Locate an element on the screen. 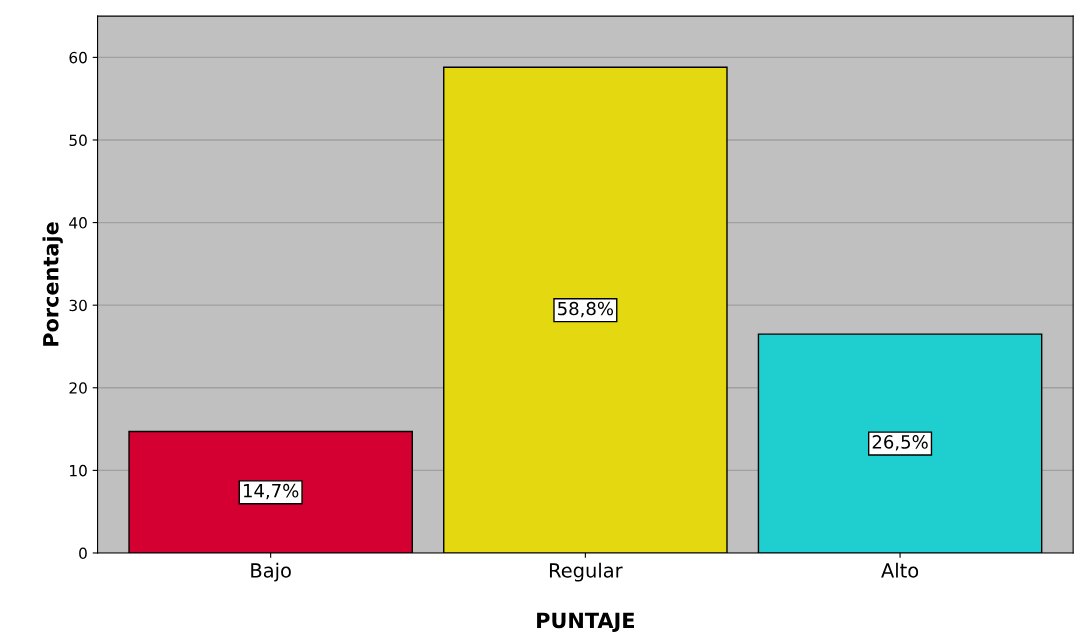  y-tick-label: 10 is located at coordinates (78, 470).